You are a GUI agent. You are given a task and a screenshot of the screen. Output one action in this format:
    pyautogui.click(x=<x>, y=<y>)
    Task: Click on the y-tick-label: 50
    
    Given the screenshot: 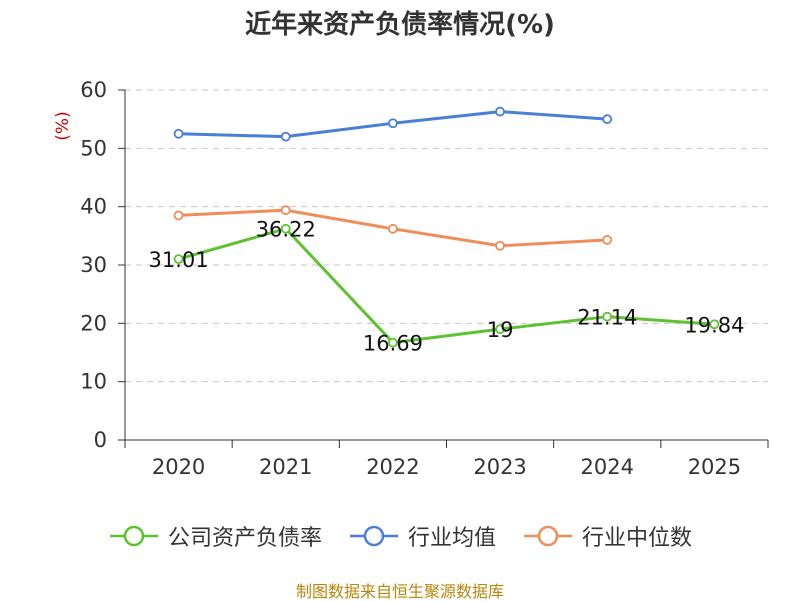 What is the action you would take?
    pyautogui.click(x=93, y=148)
    